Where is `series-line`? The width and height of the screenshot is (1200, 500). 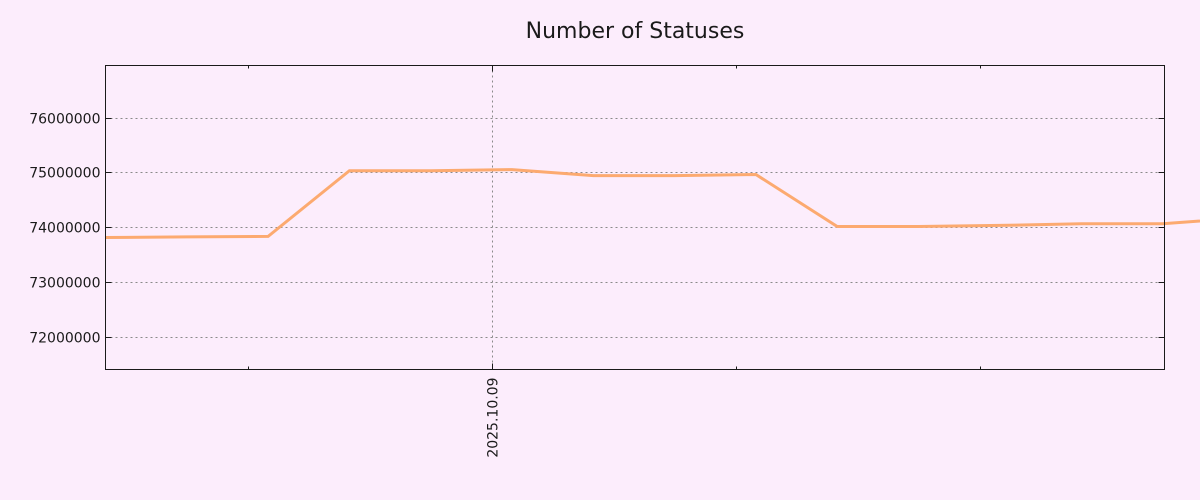
series-line is located at coordinates (652, 203).